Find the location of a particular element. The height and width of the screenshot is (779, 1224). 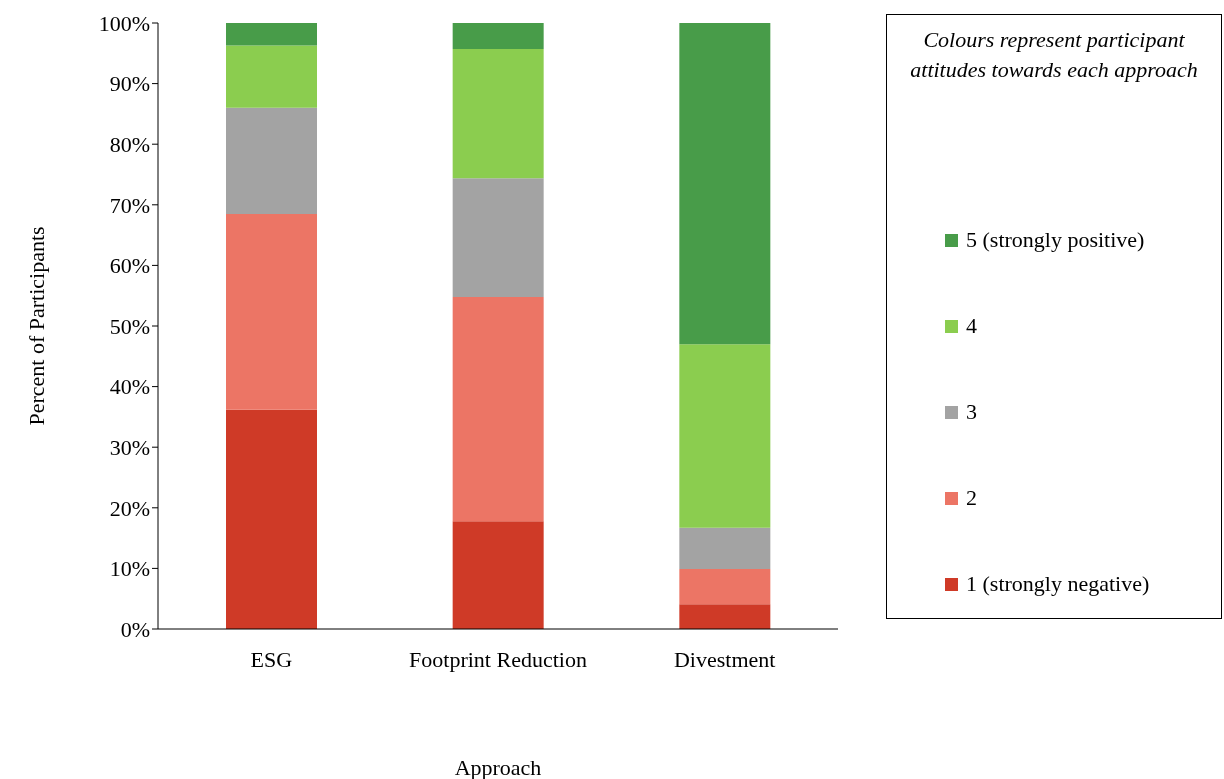

legend-label: 4 is located at coordinates (971, 326).